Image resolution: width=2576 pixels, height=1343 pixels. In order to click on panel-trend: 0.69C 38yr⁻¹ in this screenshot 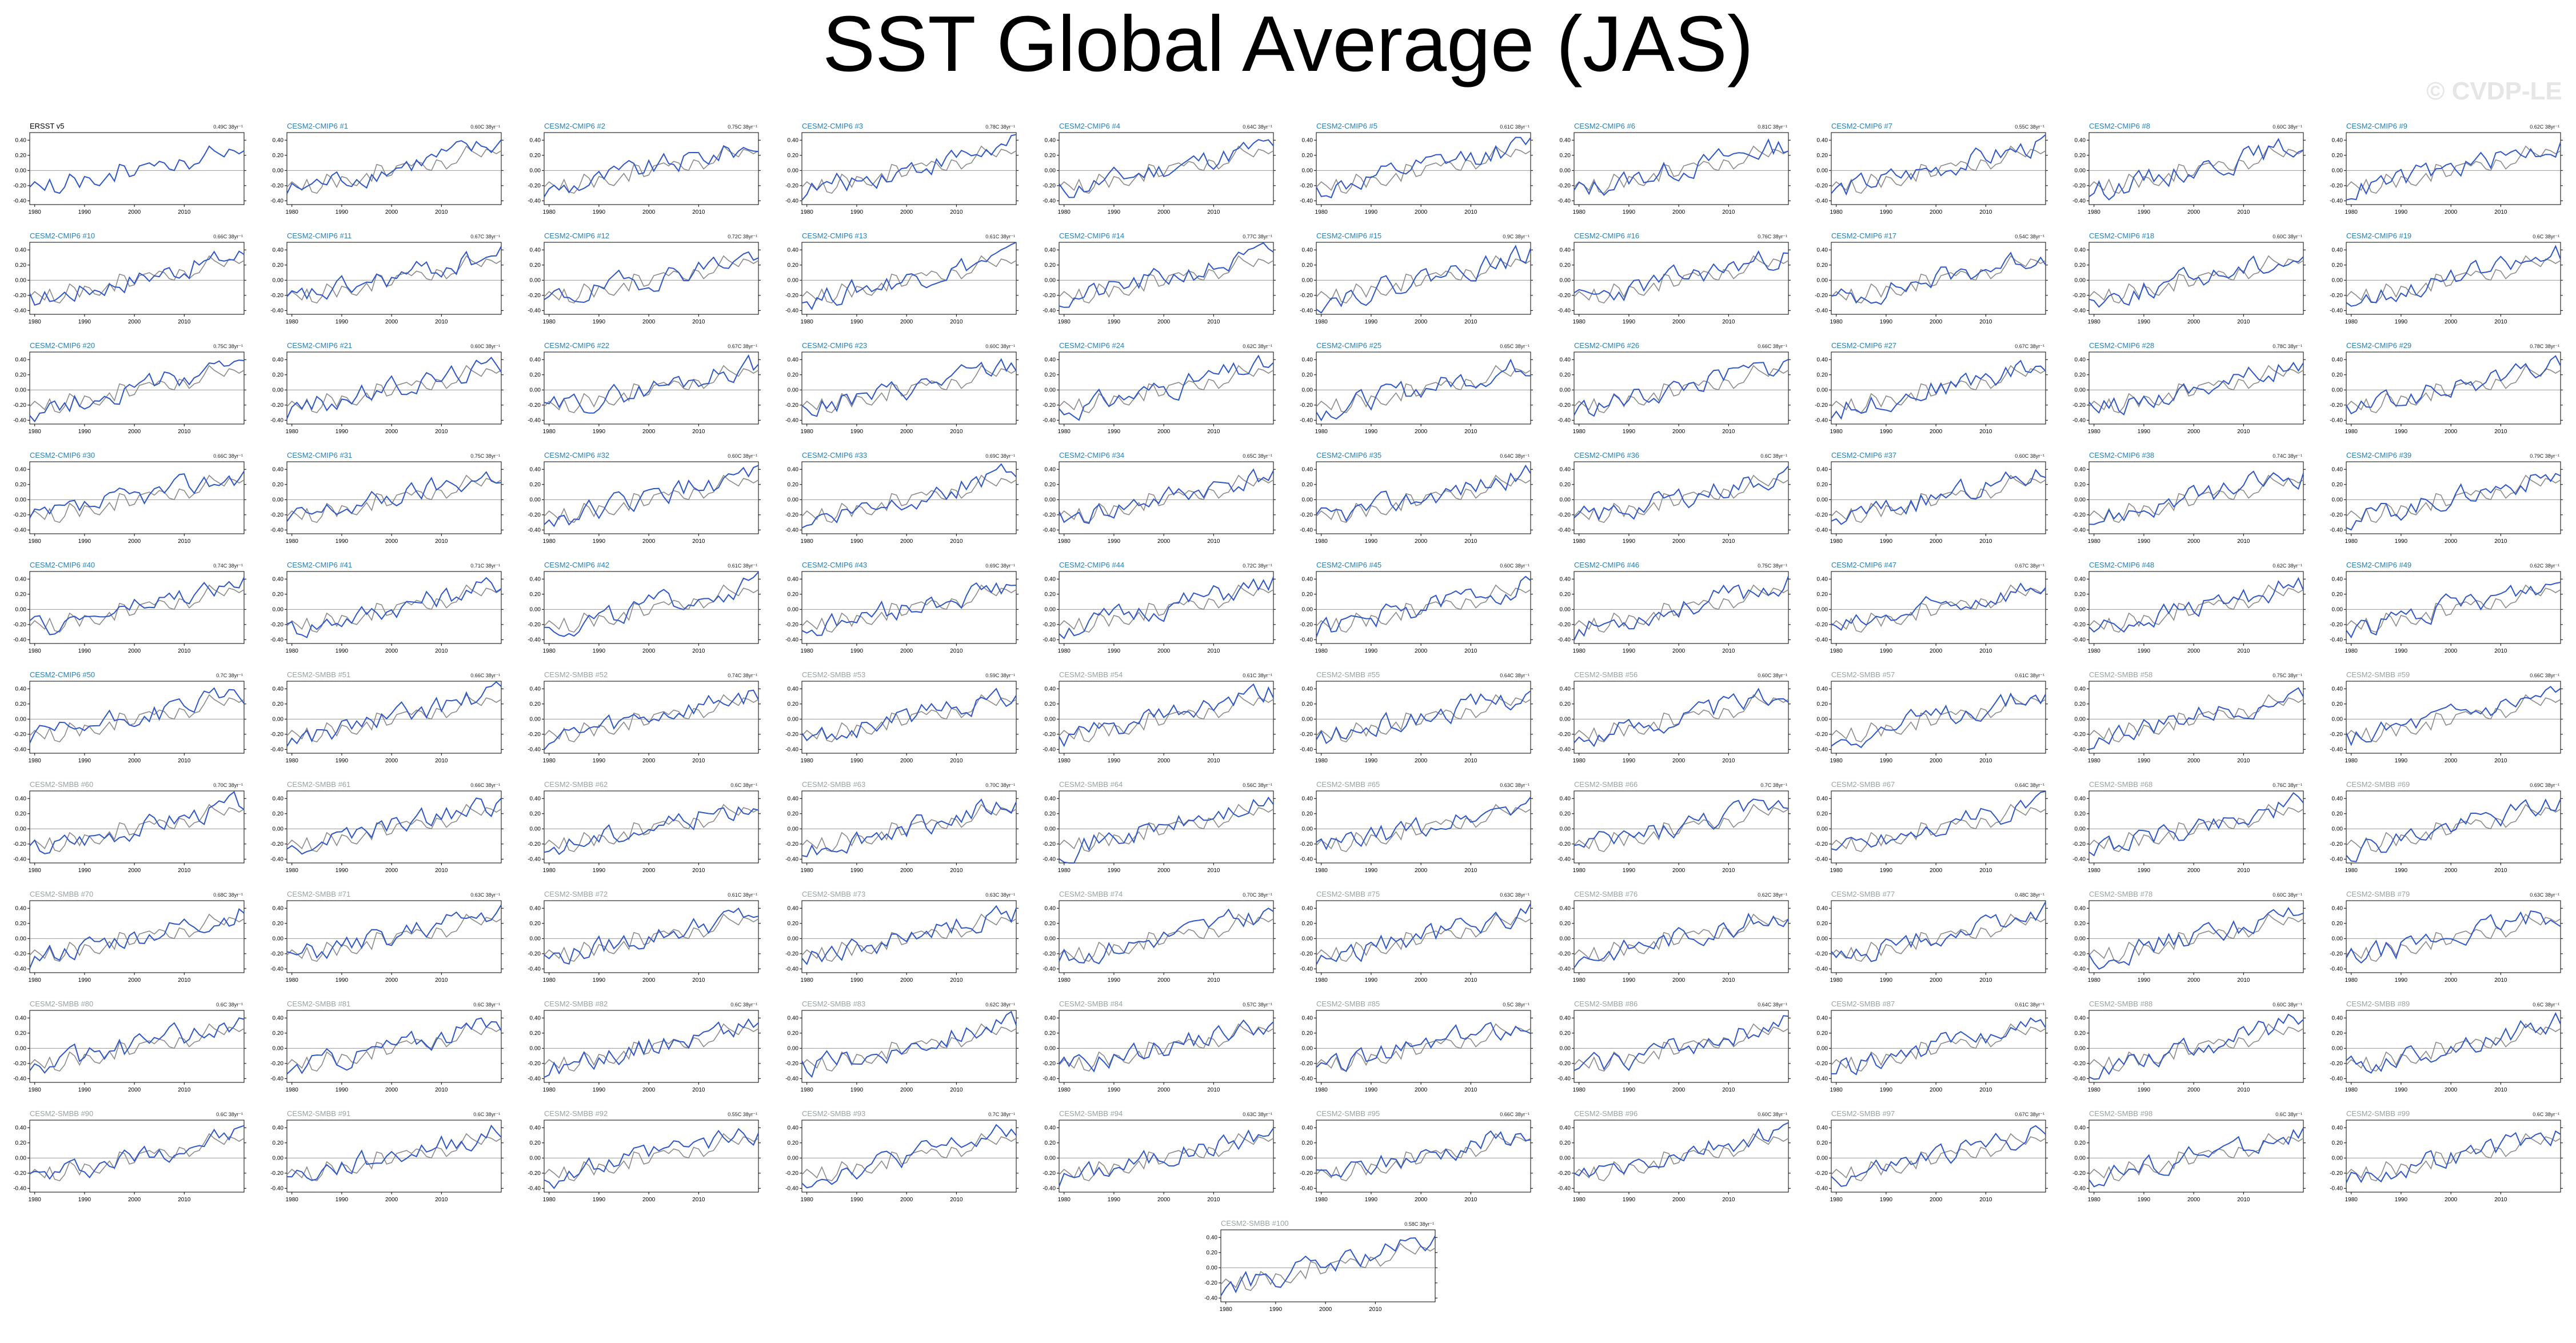, I will do `click(1000, 456)`.